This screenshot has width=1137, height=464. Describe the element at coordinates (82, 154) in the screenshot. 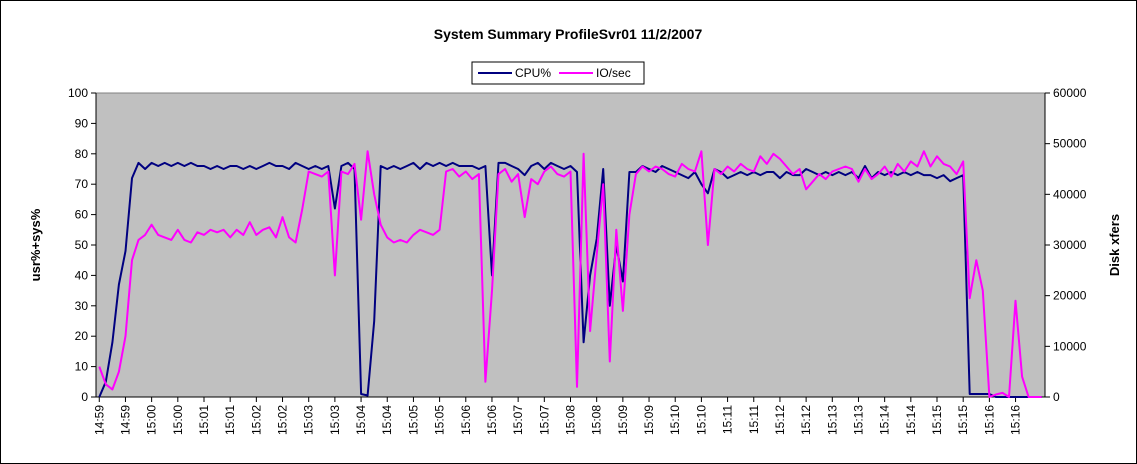

I see `y-tick-label: 80` at that location.